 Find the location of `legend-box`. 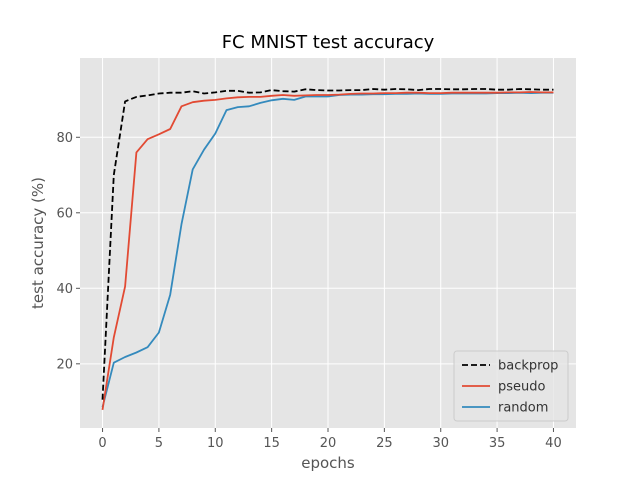

legend-box is located at coordinates (511, 386).